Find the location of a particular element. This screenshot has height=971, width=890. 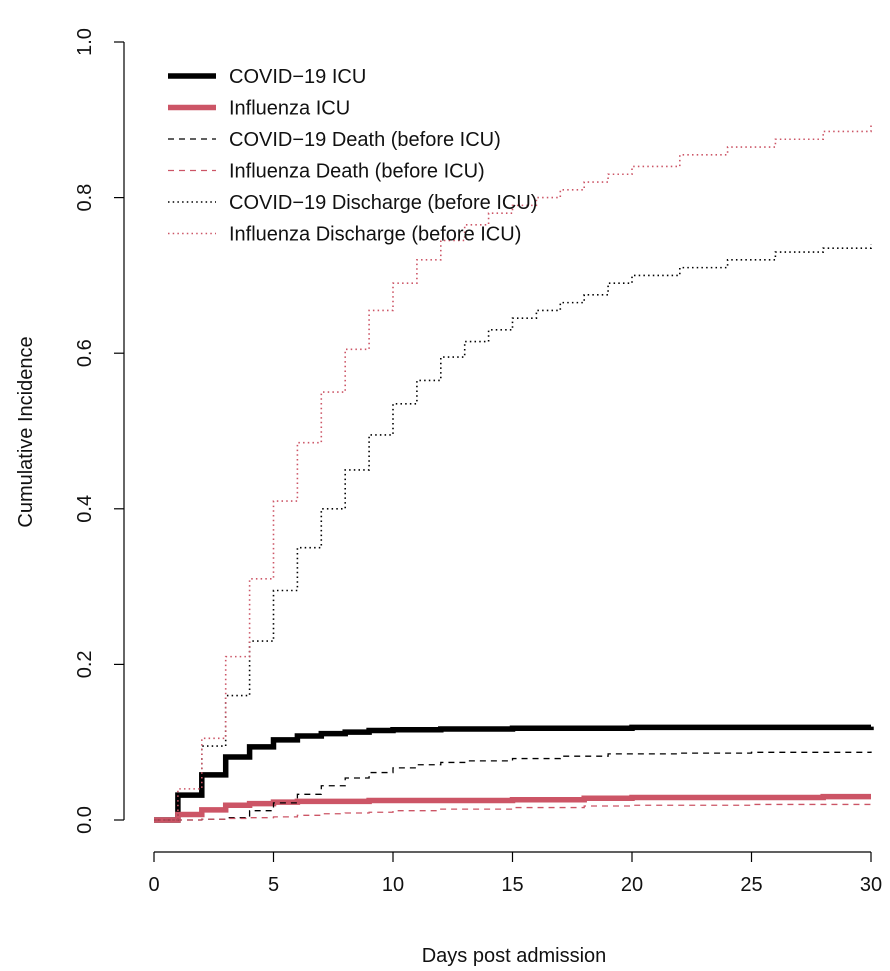

series-line-influenza-icu is located at coordinates (512, 808).